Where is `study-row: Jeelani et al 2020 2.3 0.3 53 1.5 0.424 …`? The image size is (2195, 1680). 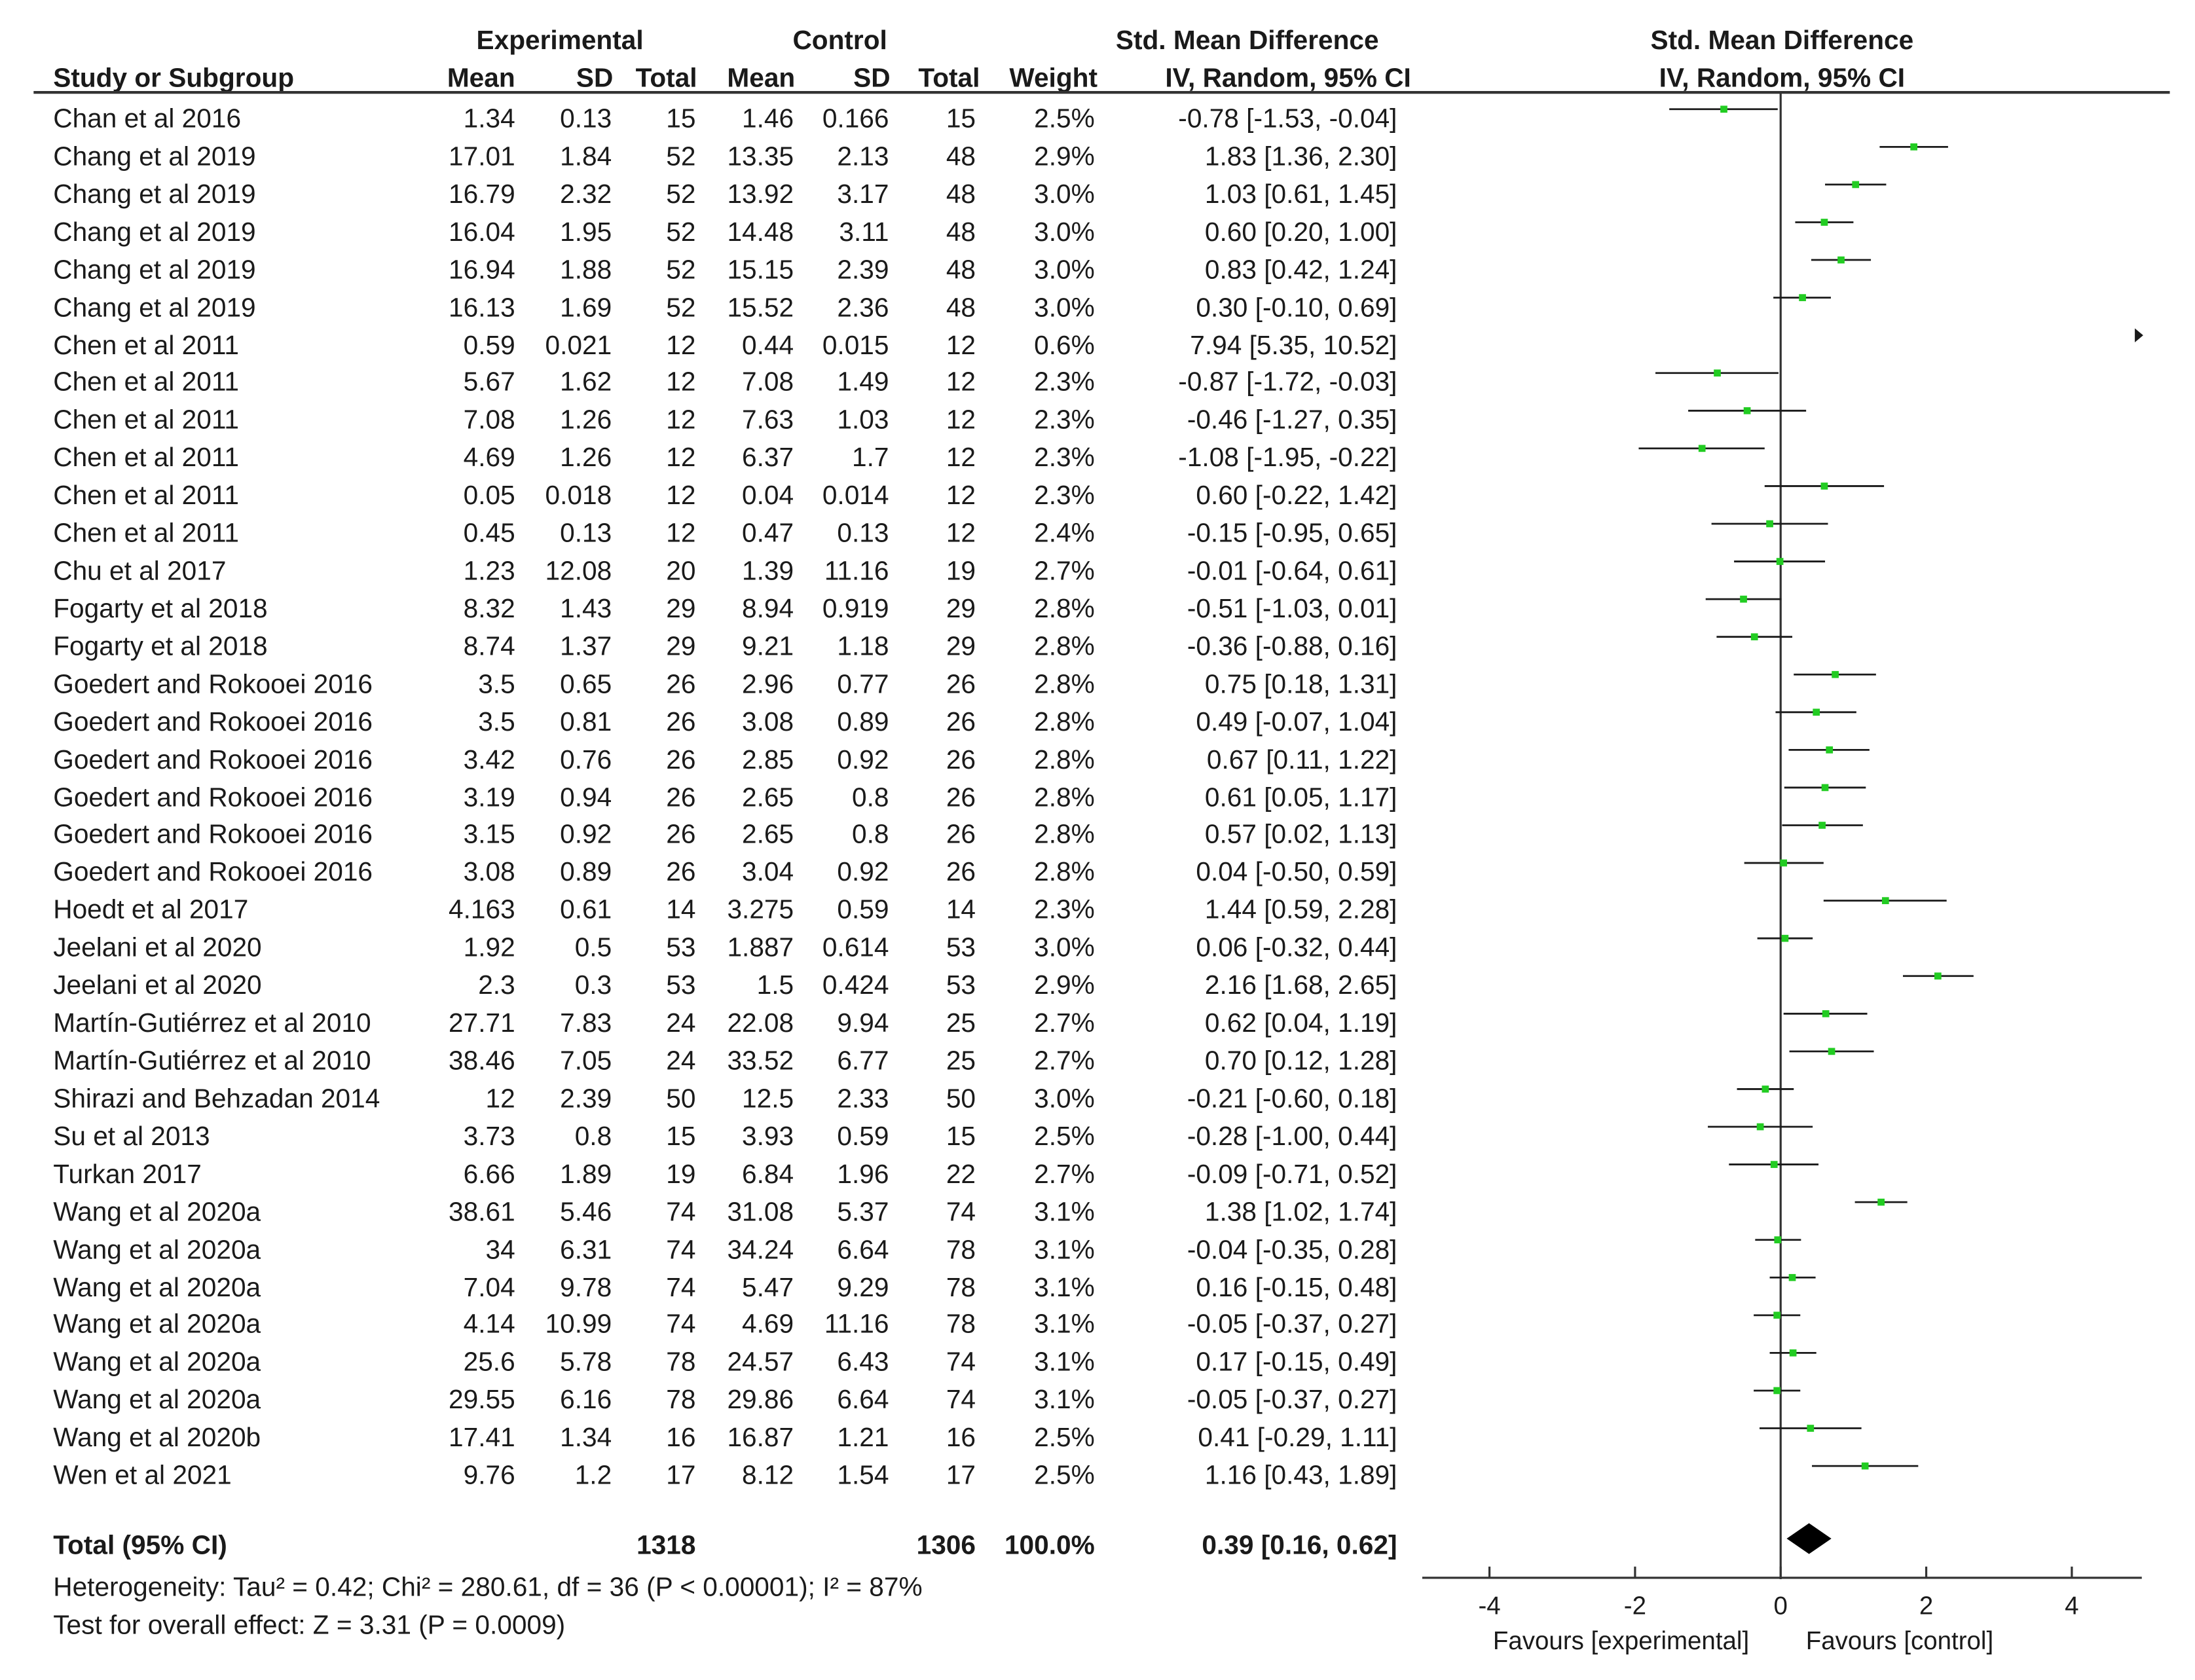 study-row: Jeelani et al 2020 2.3 0.3 53 1.5 0.424 … is located at coordinates (707, 992).